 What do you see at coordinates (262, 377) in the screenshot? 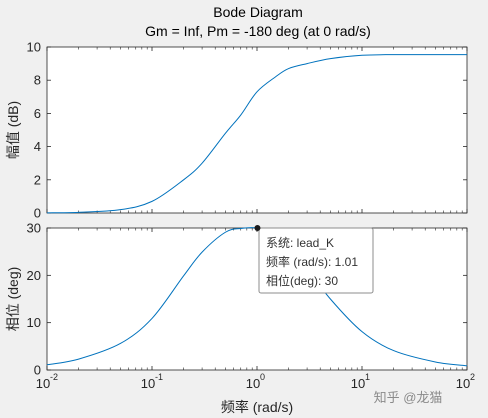
I see `x-tick-exponent: 0` at bounding box center [262, 377].